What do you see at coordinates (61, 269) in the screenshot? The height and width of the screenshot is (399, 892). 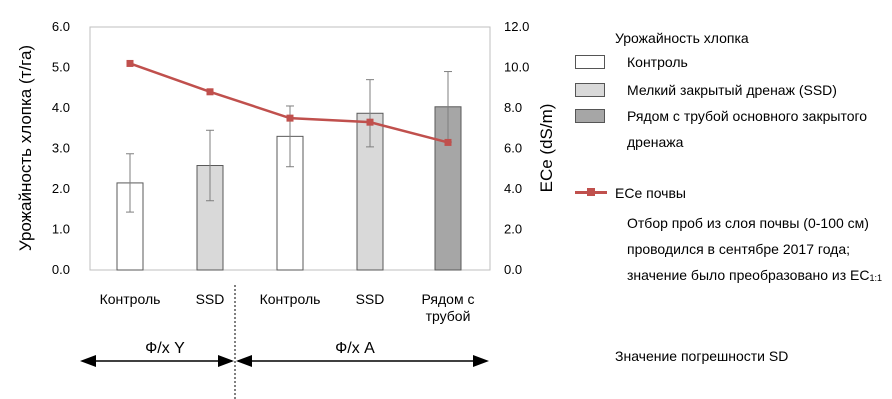 I see `left-tick-label: 0.0` at bounding box center [61, 269].